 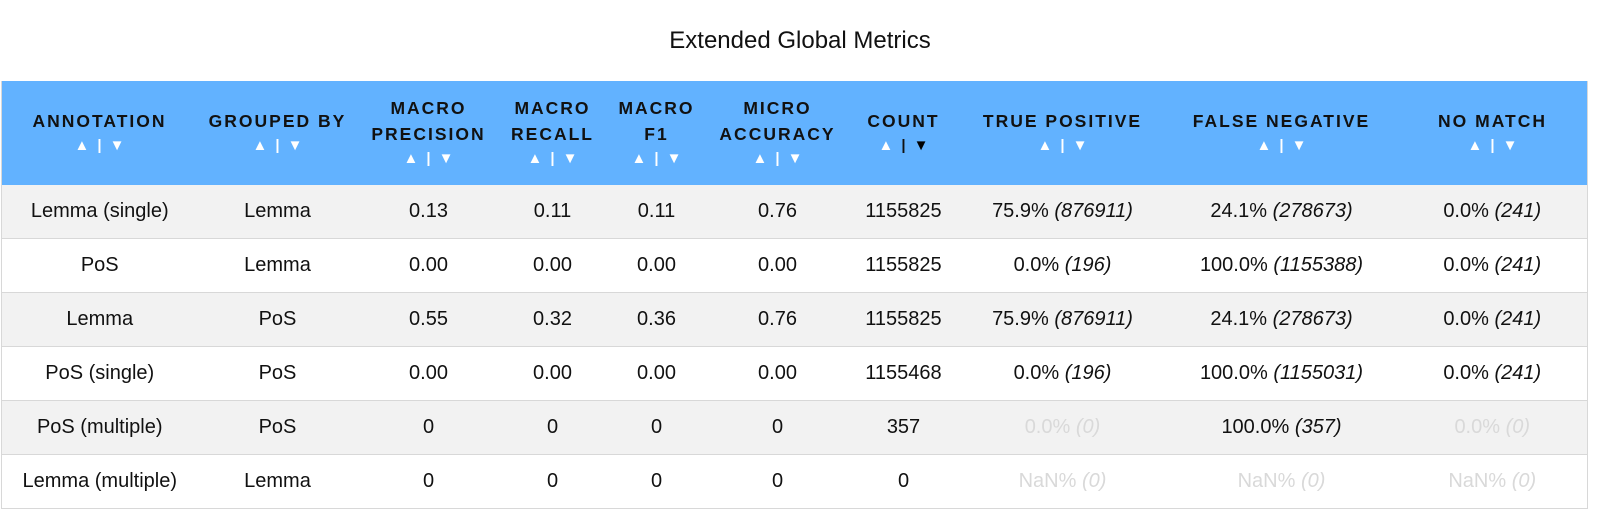 I want to click on column-header-macro-f1: MACRO F1 ▲ | ▼, so click(x=656, y=133).